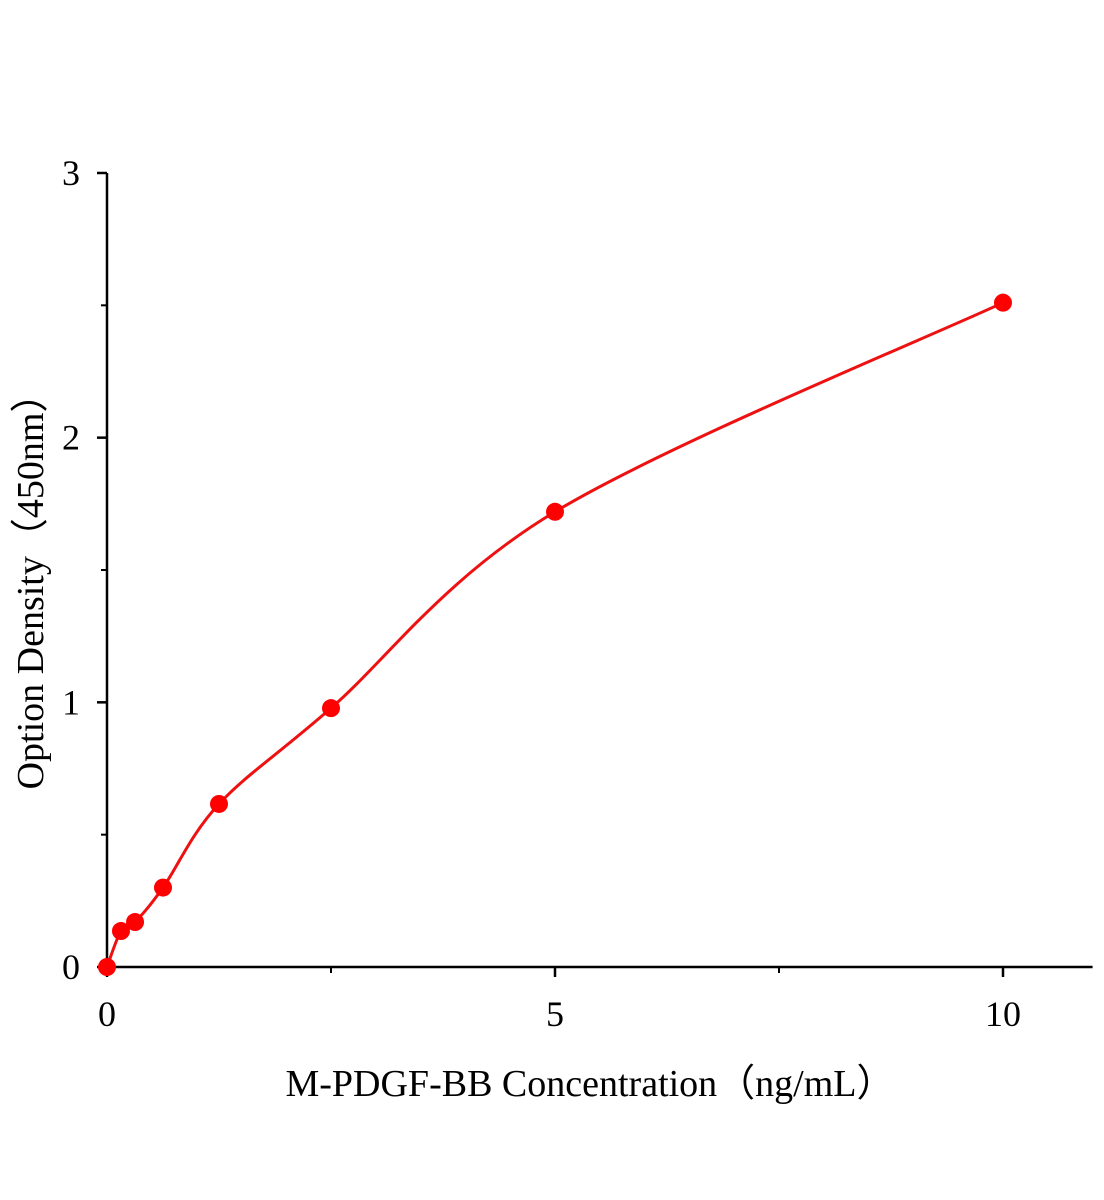  I want to click on y-tick-label: 2, so click(71, 438).